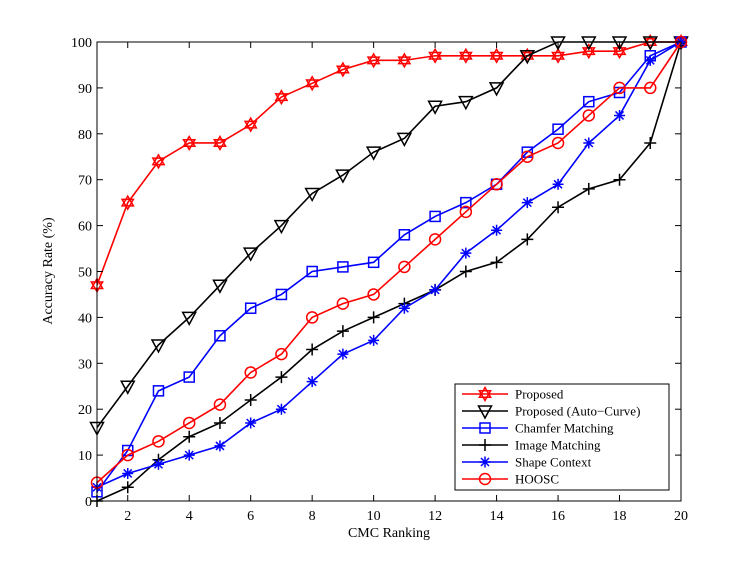  What do you see at coordinates (127, 516) in the screenshot?
I see `x-tick-label: 2` at bounding box center [127, 516].